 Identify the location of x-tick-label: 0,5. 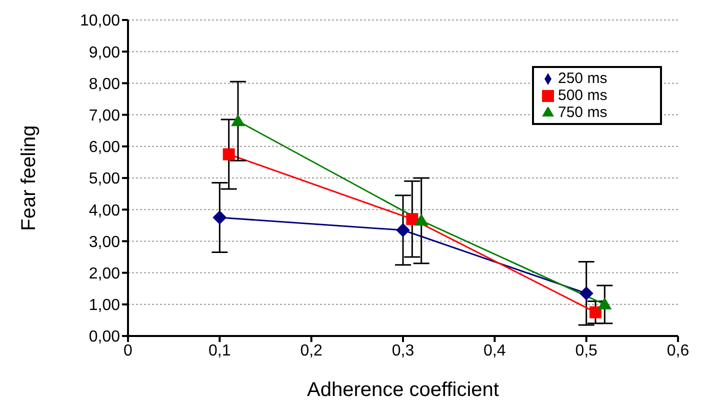
(586, 351).